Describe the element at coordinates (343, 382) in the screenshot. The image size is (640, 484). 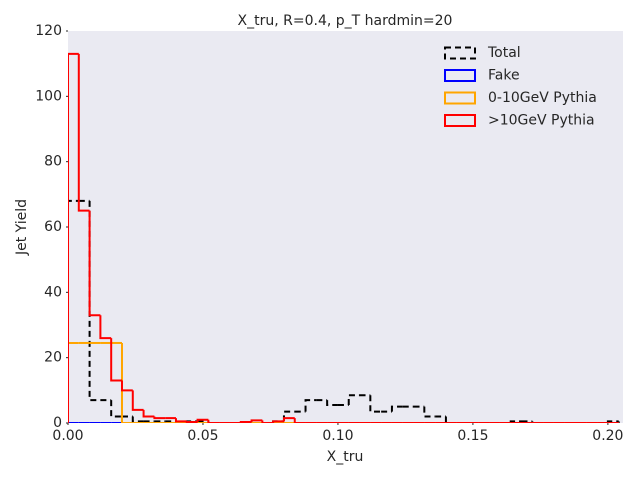
I see `series` at that location.